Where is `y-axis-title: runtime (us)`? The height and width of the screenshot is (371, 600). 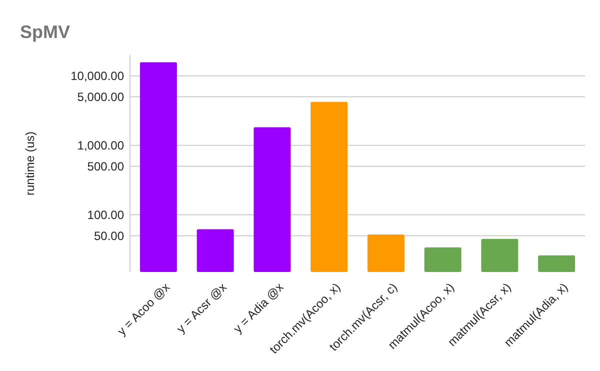 y-axis-title: runtime (us) is located at coordinates (30, 163).